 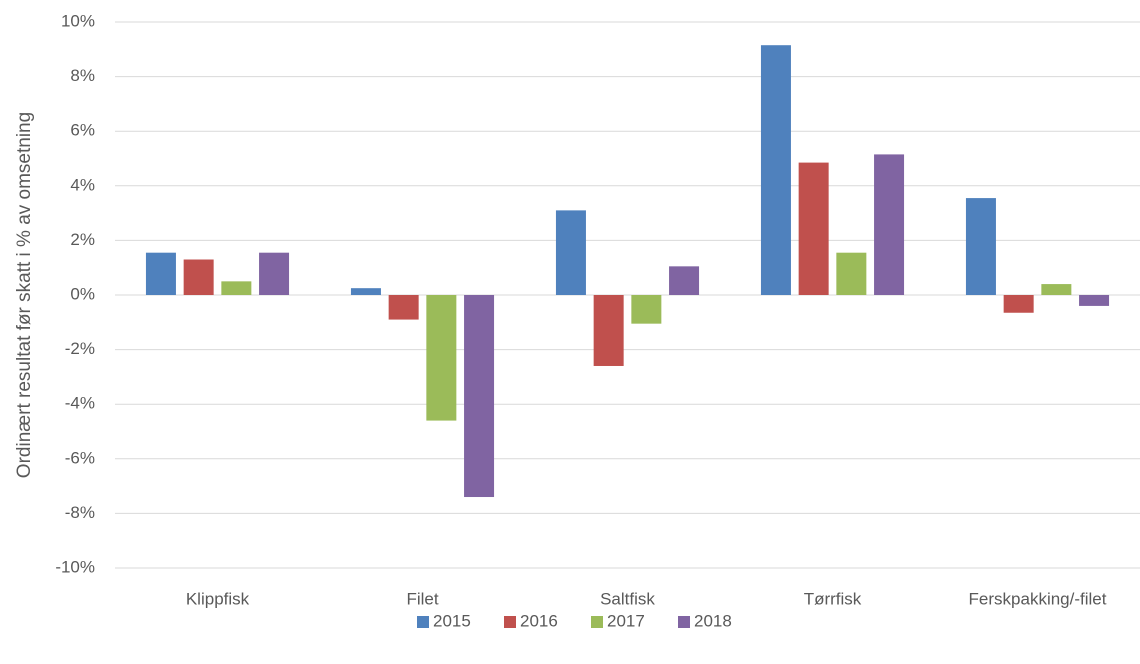 What do you see at coordinates (80, 348) in the screenshot?
I see `y-tick-label: -2%` at bounding box center [80, 348].